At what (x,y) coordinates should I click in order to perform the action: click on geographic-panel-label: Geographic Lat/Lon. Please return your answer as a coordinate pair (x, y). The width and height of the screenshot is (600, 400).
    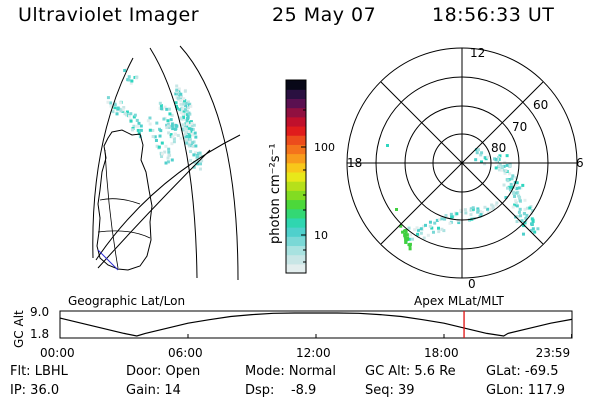
    Looking at the image, I should click on (127, 301).